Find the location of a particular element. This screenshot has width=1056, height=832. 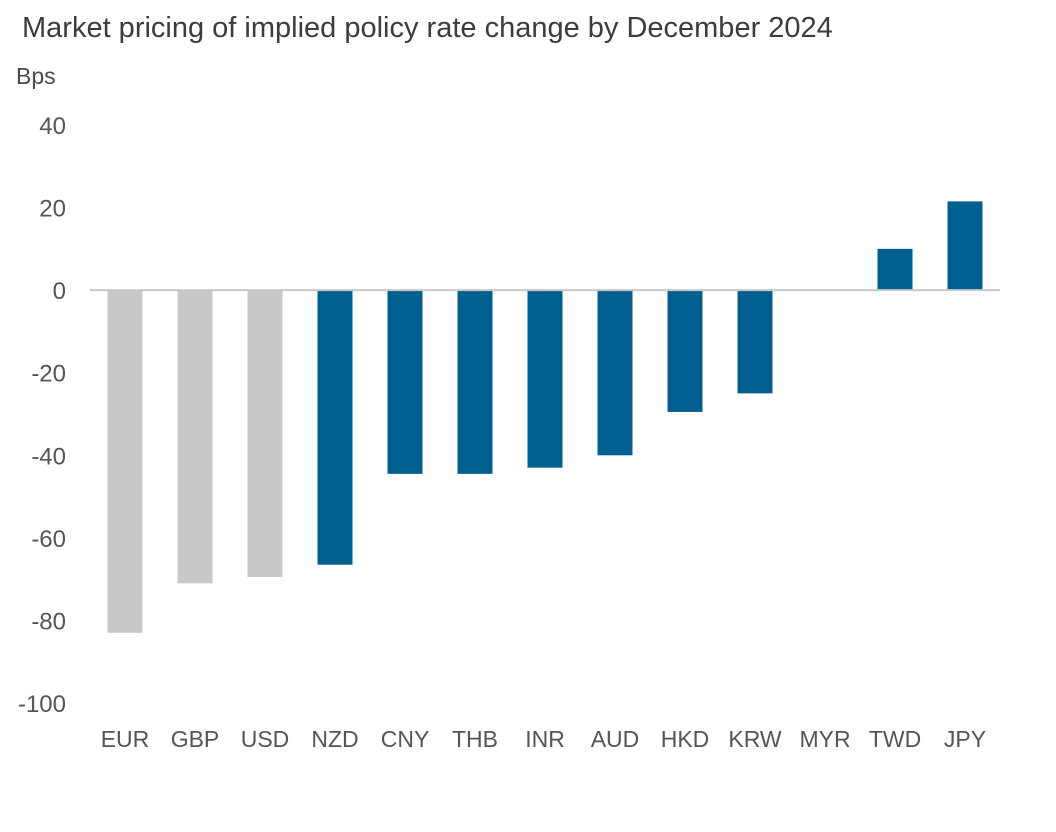

x-tick-label-eur: EUR is located at coordinates (125, 739).